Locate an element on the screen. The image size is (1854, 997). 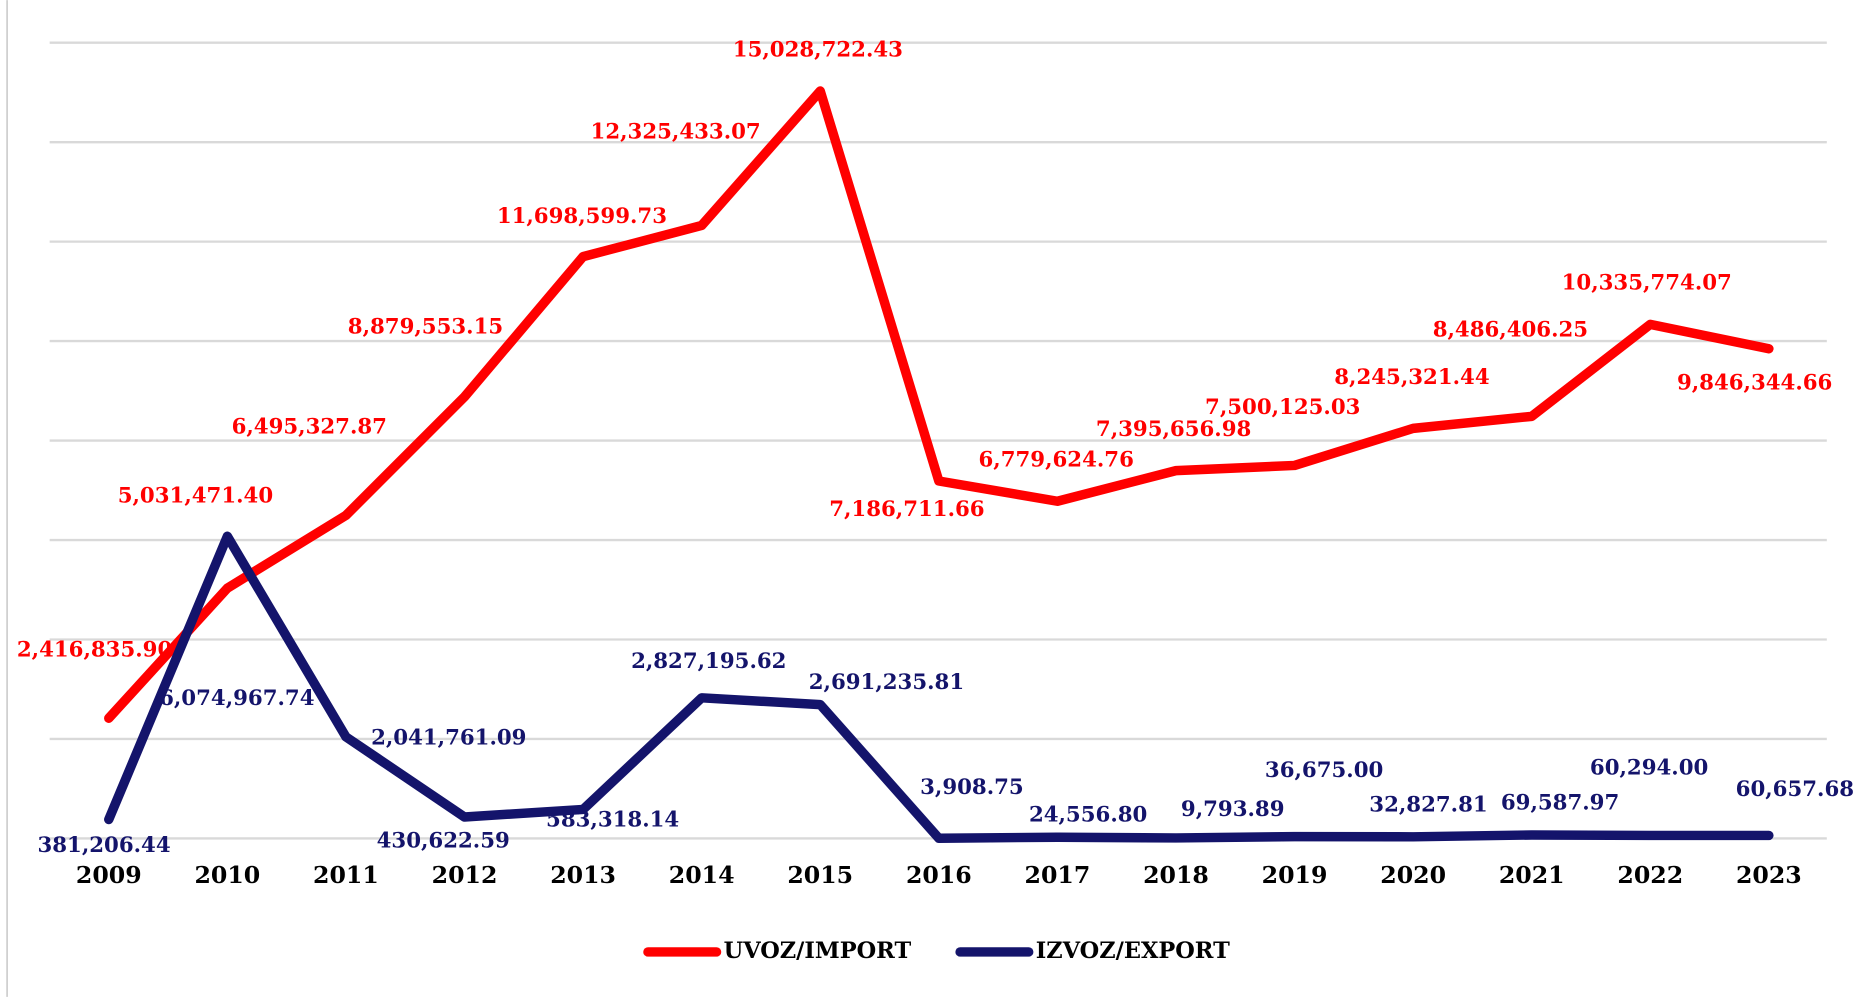
x-tick-label: 2016 is located at coordinates (939, 875).